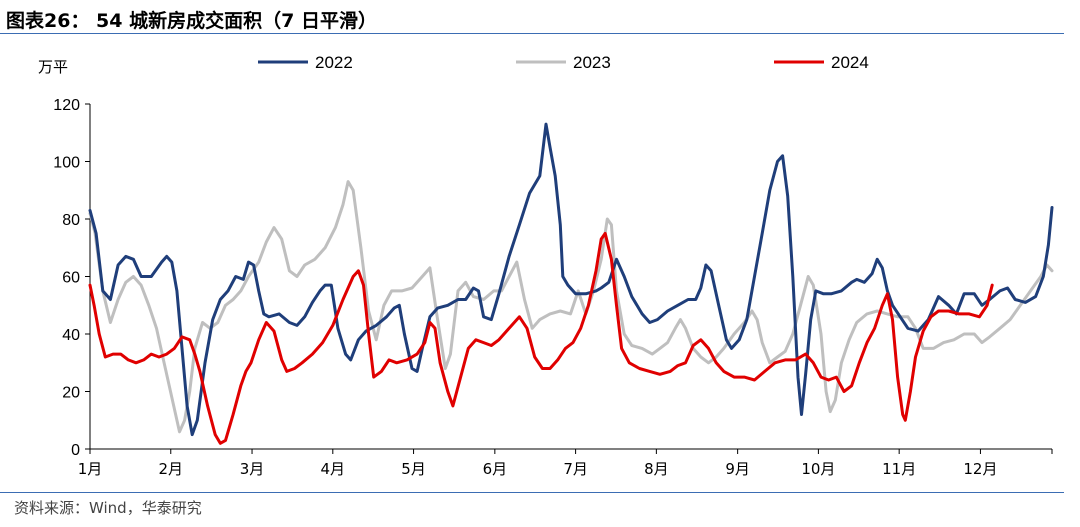  What do you see at coordinates (532, 33) in the screenshot?
I see `title-divider` at bounding box center [532, 33].